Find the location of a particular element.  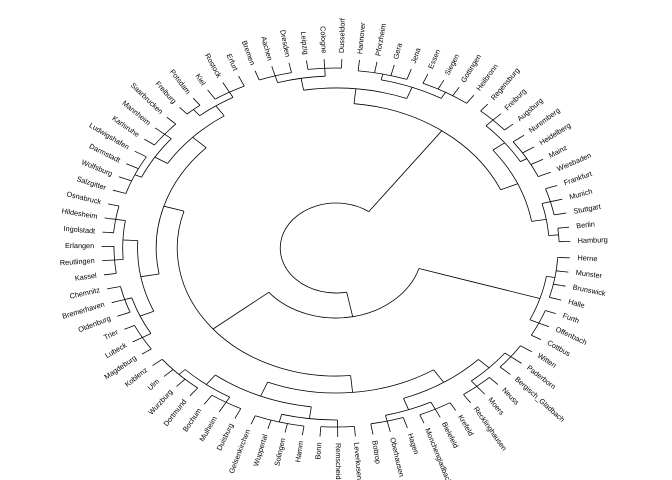

leaf-label: Solingen is located at coordinates (279, 452).